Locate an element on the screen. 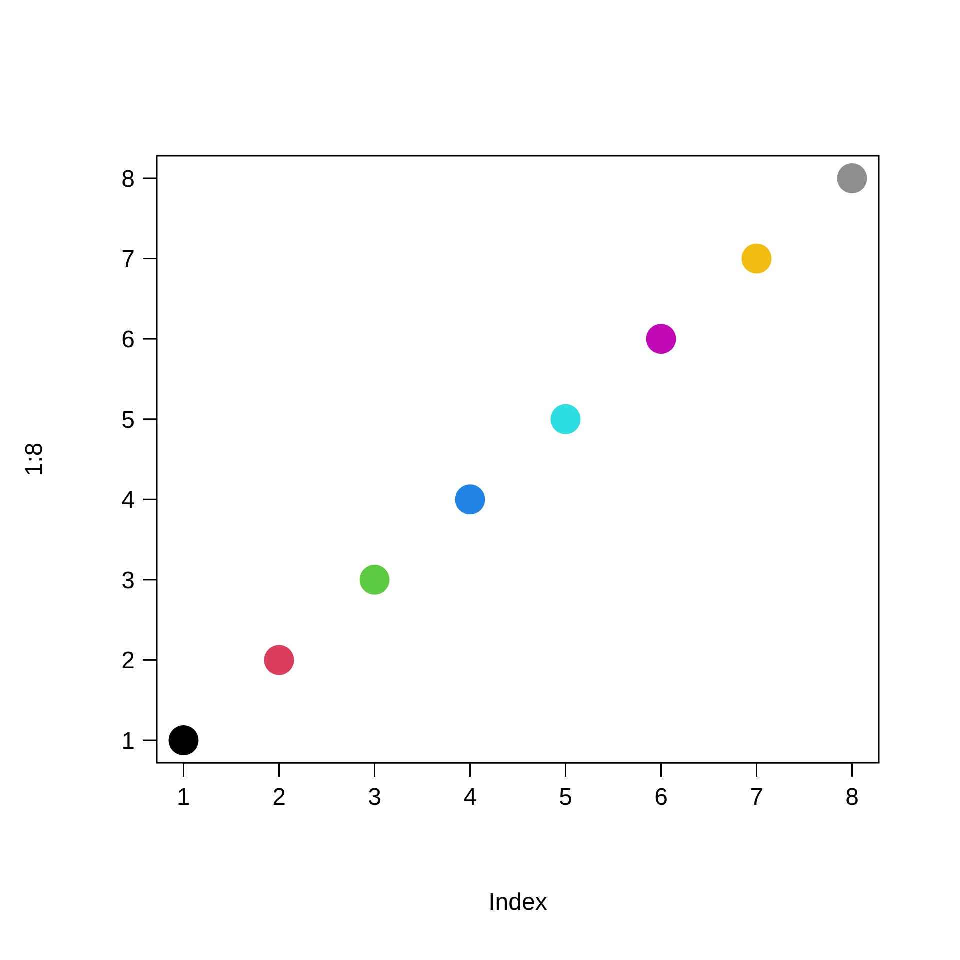  x-tick-label: 6 is located at coordinates (661, 797).